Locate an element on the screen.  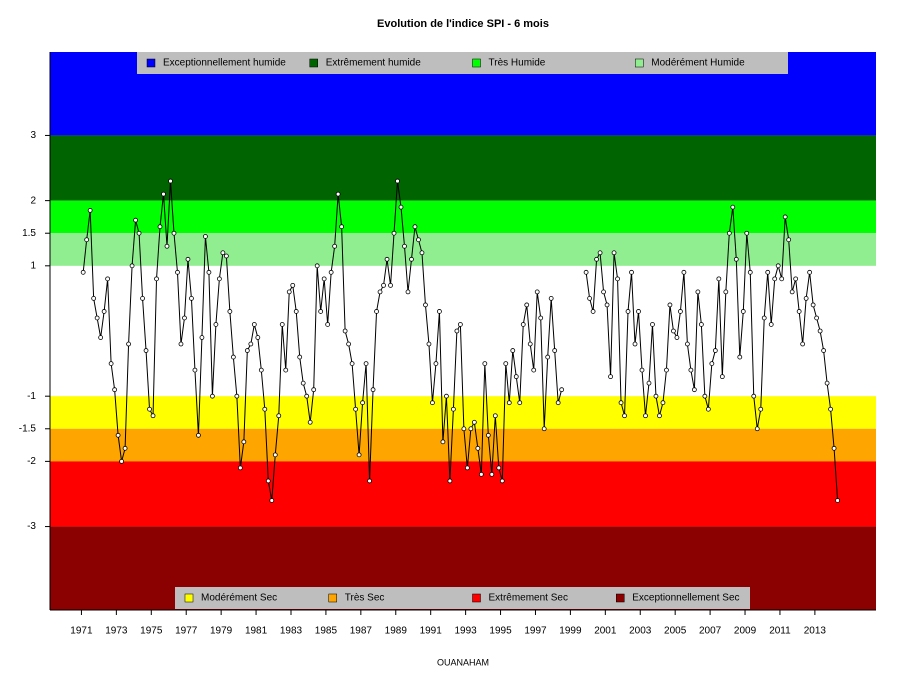
x-tick-label: 2011 is located at coordinates (780, 631).